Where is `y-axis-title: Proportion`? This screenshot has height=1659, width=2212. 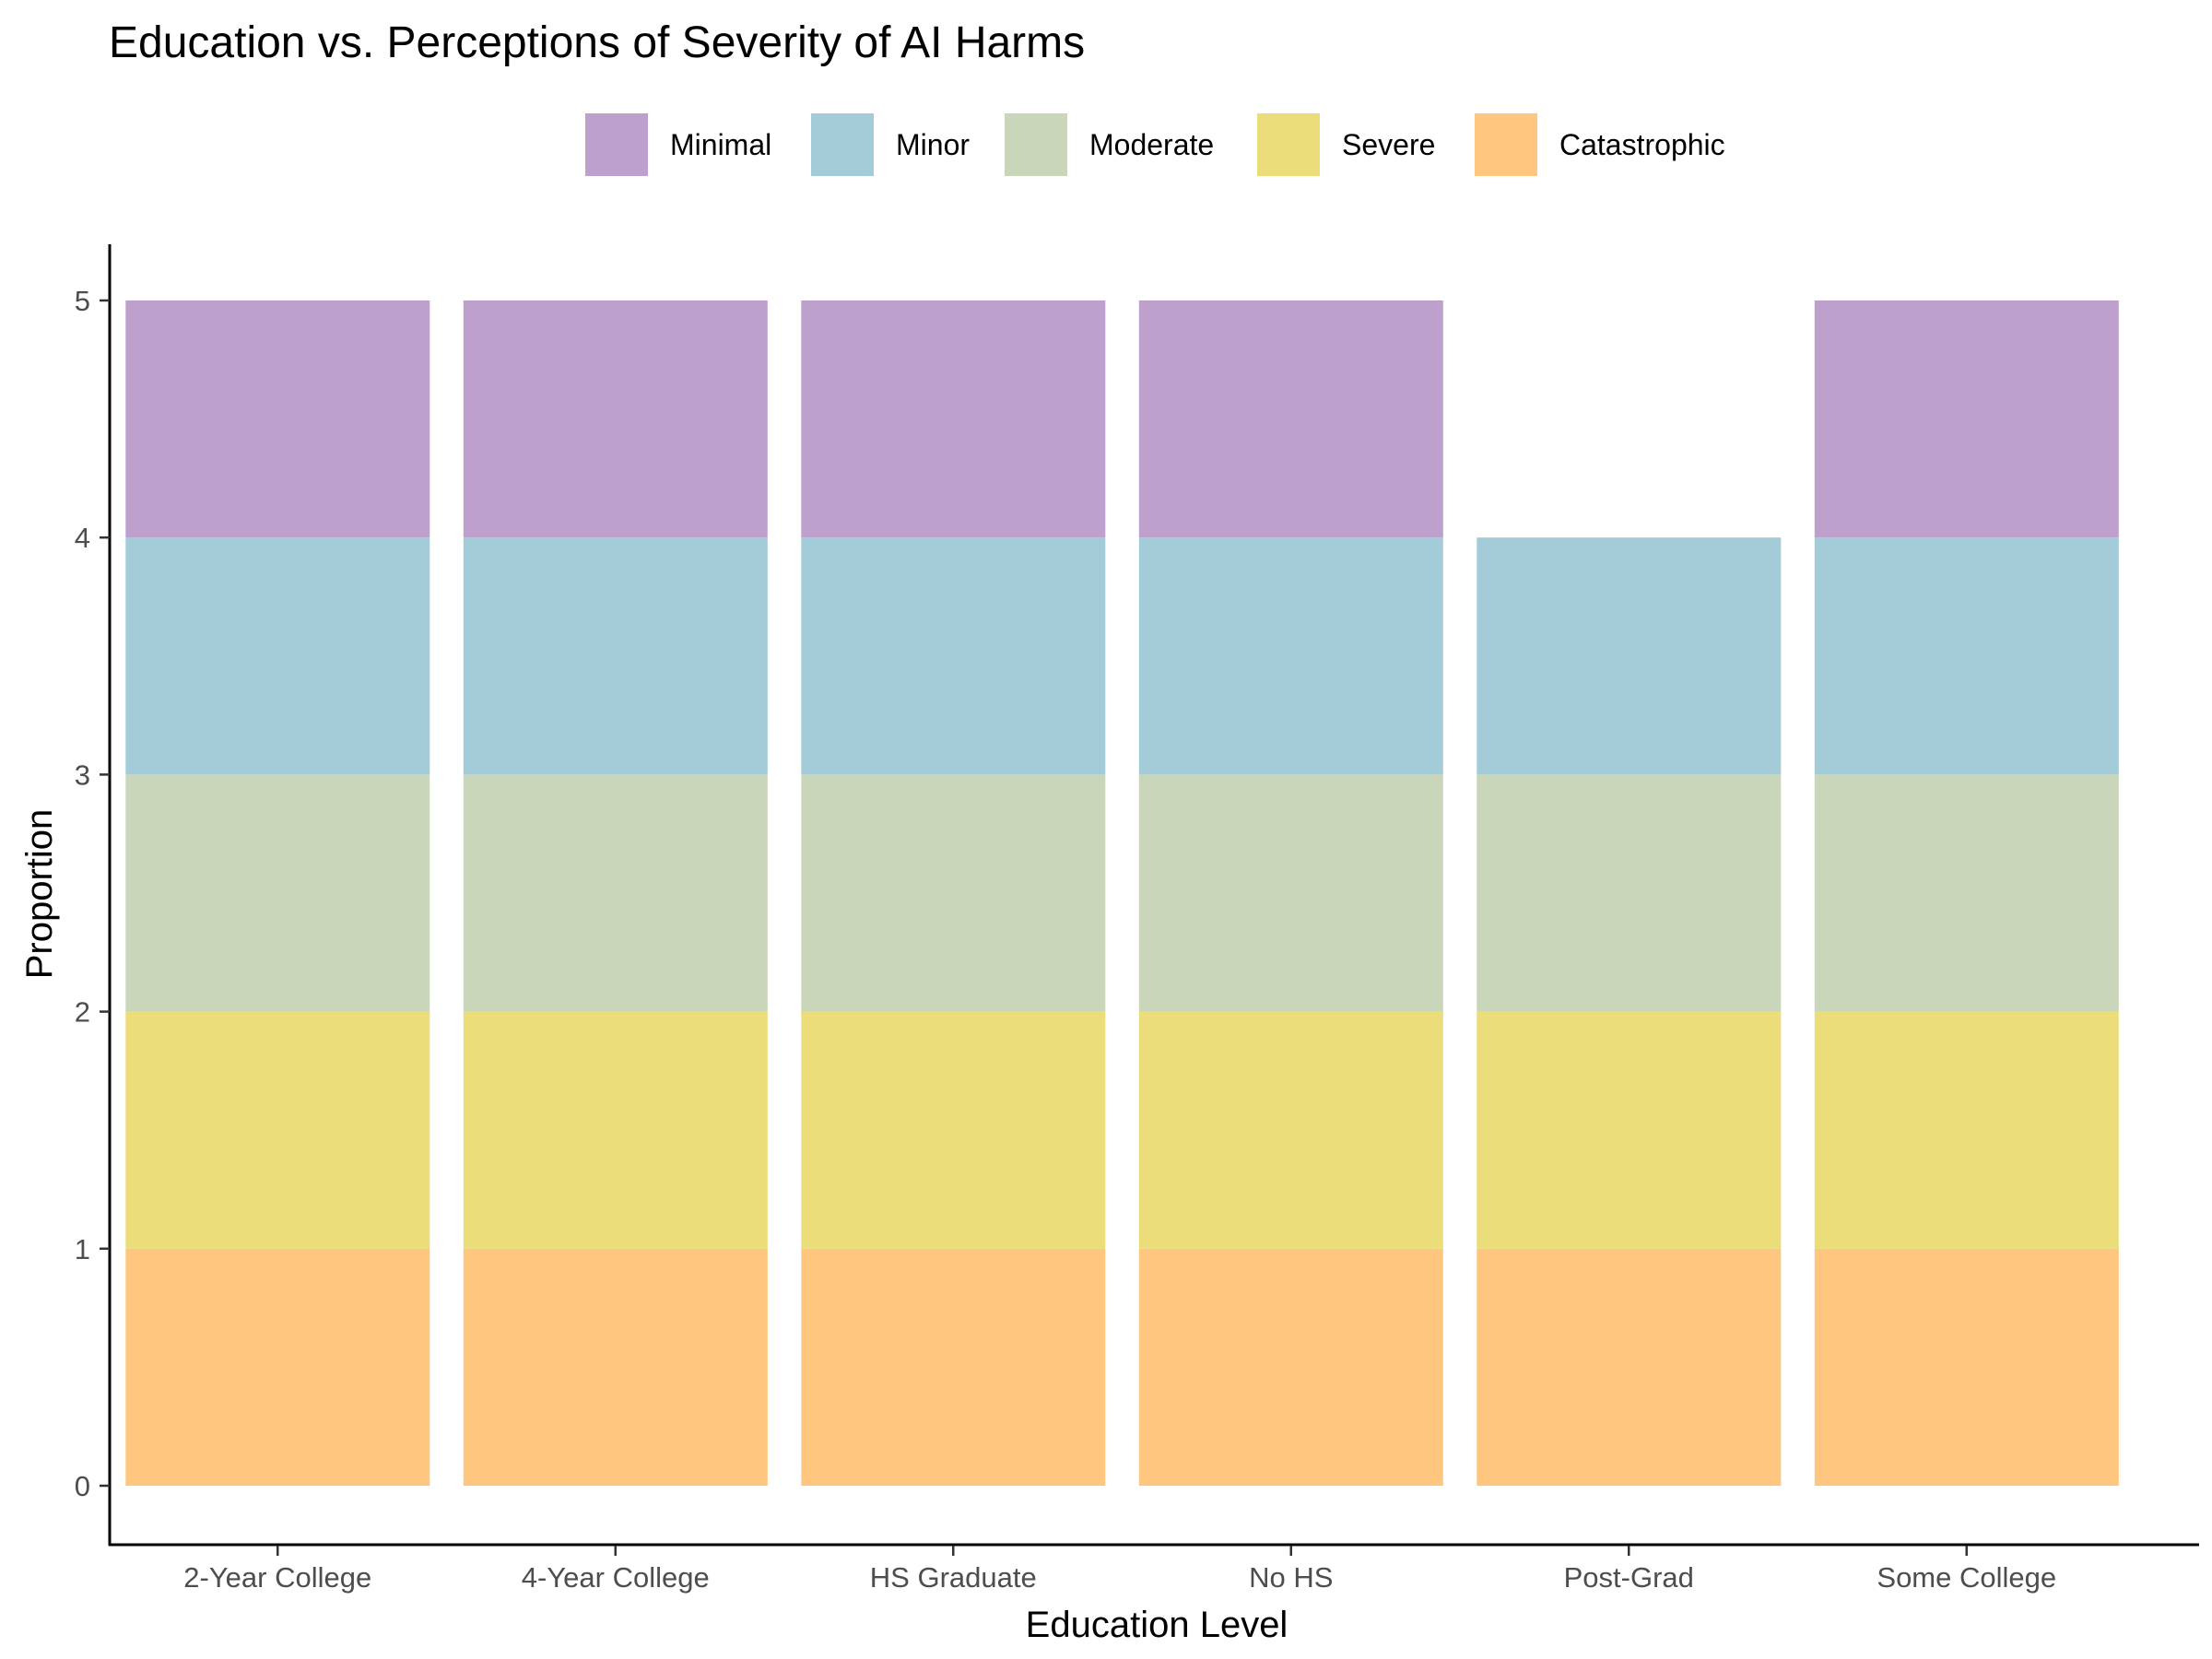
y-axis-title: Proportion is located at coordinates (39, 894).